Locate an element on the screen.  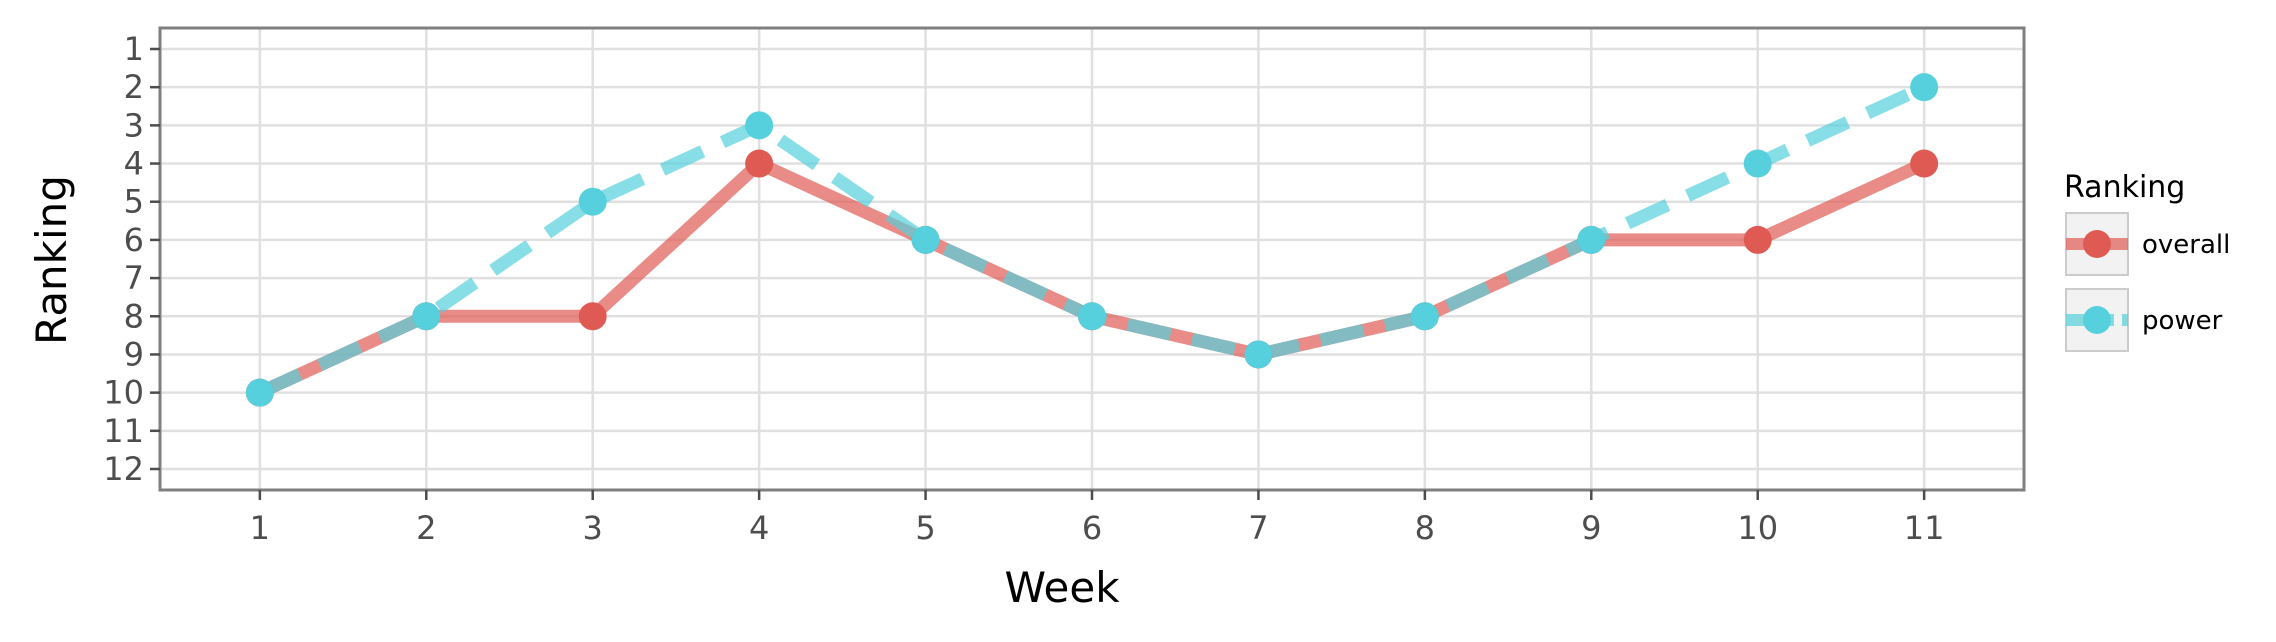
x-tick-label: 1 is located at coordinates (260, 528).